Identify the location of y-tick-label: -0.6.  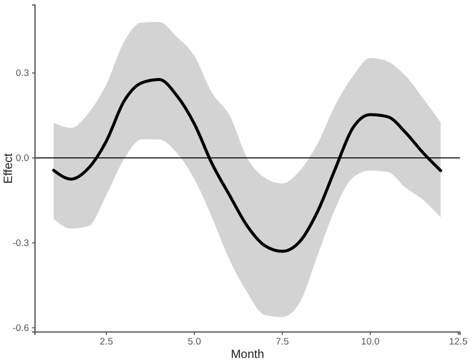
(20, 328).